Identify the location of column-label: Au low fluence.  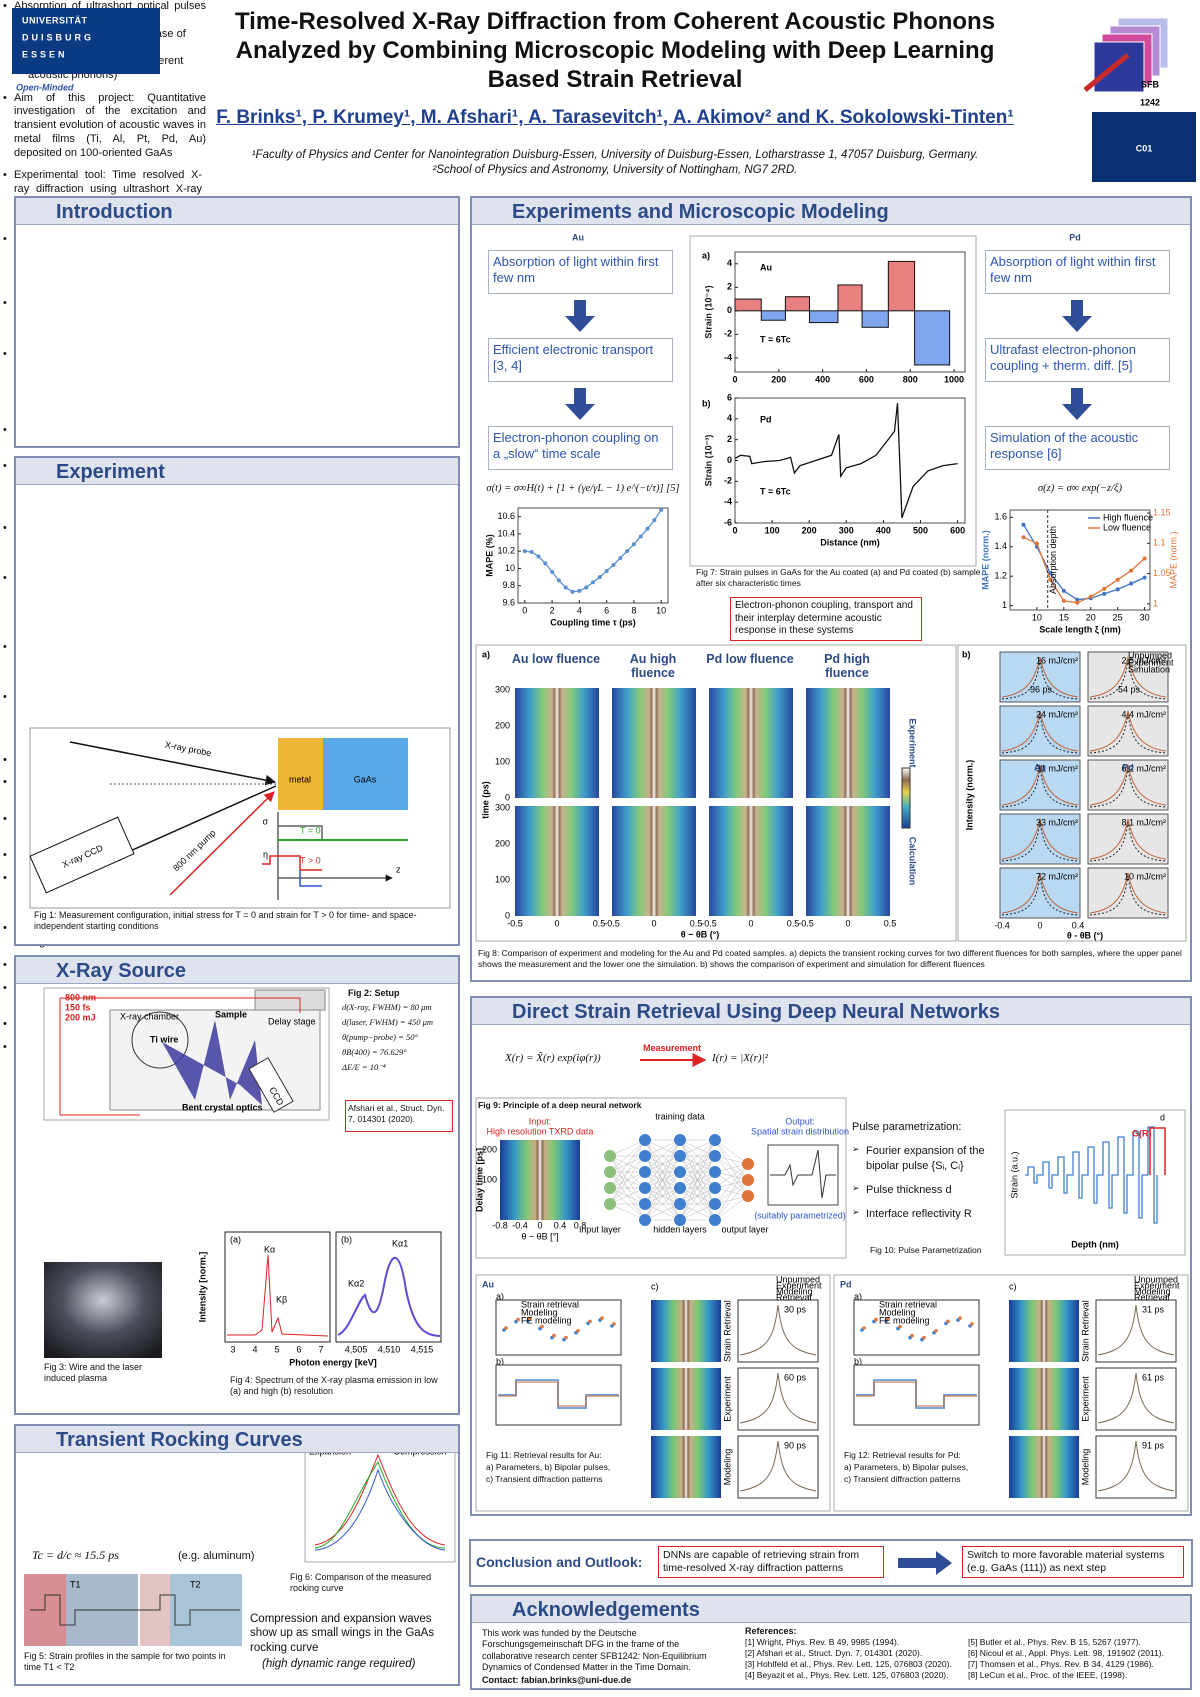
(556, 659).